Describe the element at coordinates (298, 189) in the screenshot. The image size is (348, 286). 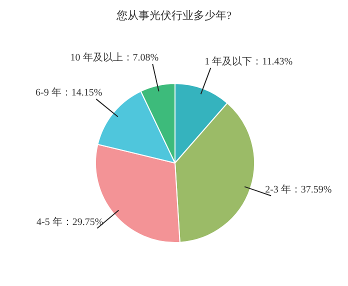
I see `slice-label: 2-3 年：37.59%` at that location.